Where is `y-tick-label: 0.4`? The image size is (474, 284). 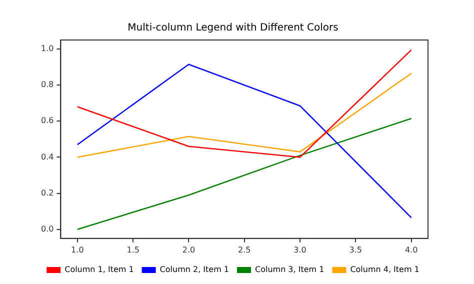
y-tick-label: 0.4 is located at coordinates (47, 157).